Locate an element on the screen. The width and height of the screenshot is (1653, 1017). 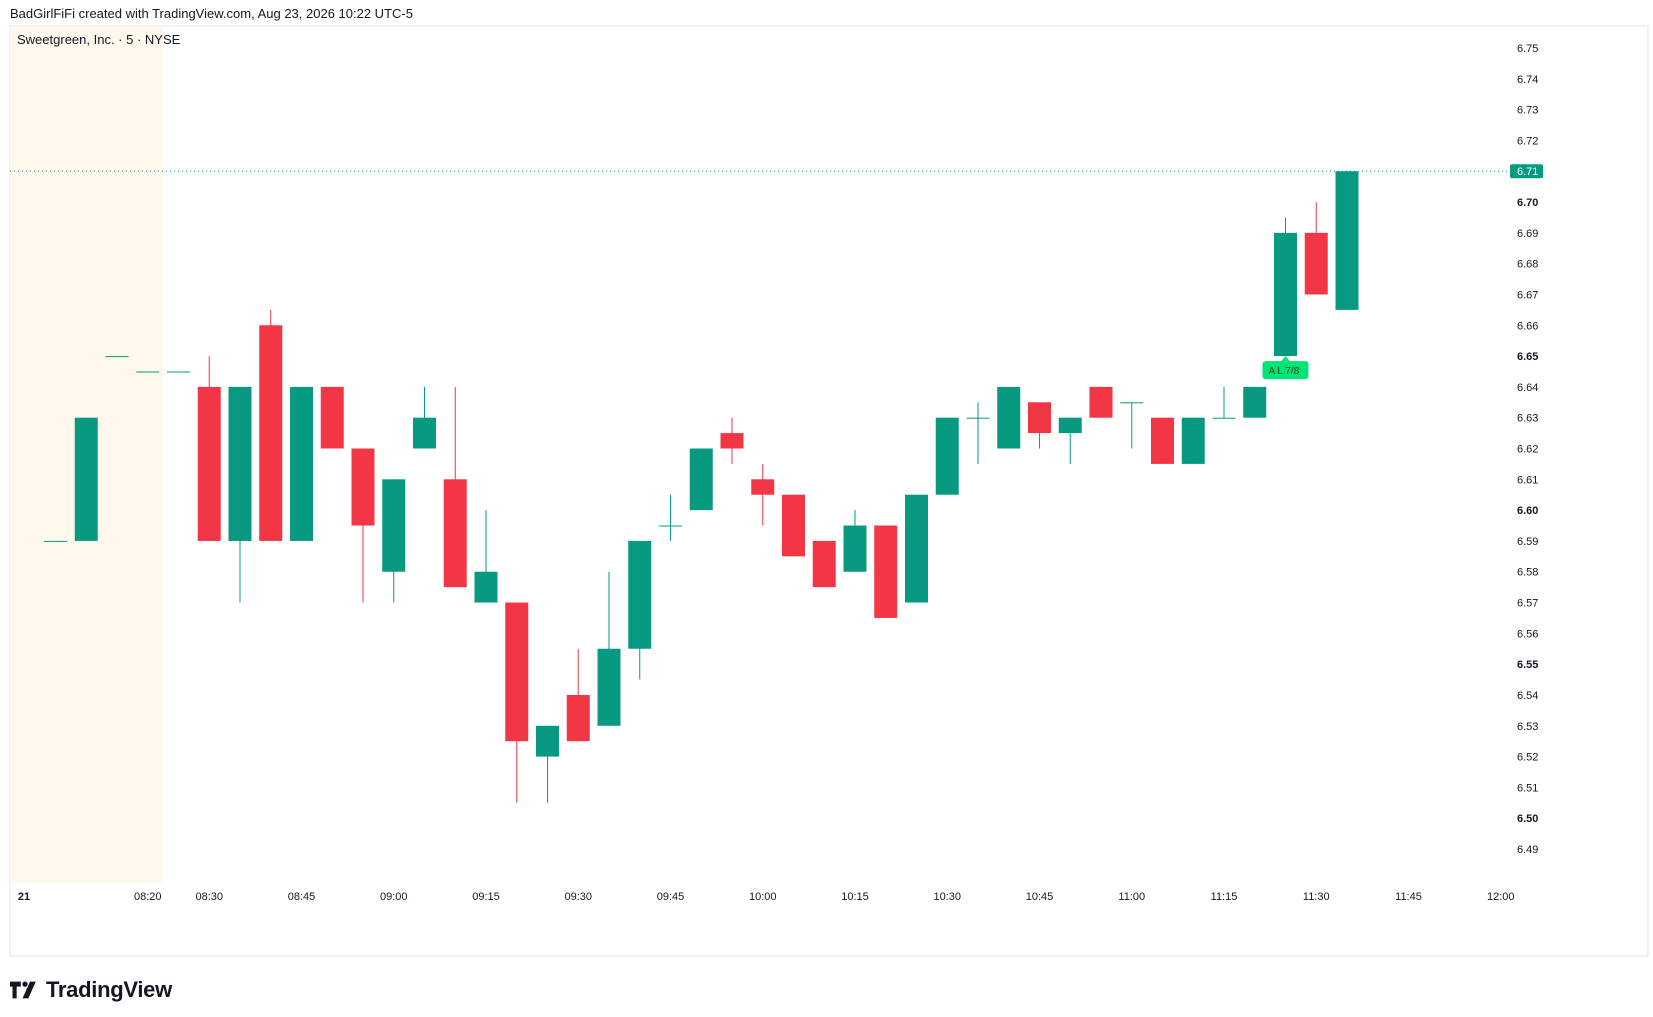
price-tick-label: 6.70 is located at coordinates (1527, 203).